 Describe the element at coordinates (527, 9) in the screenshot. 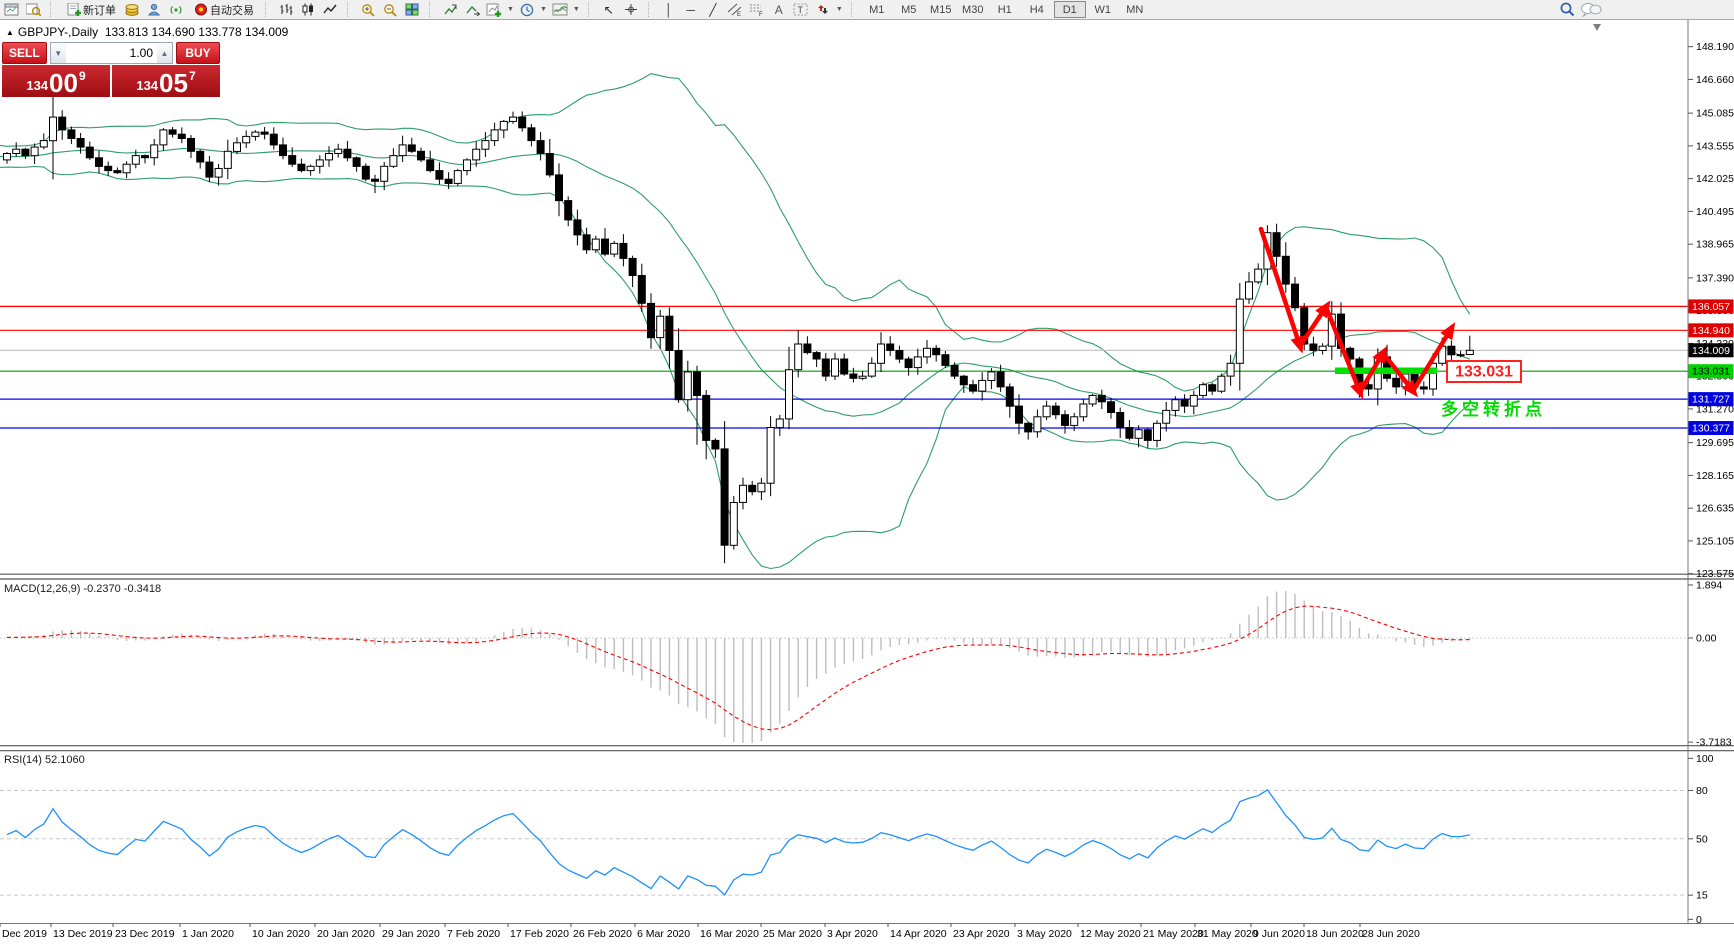

I see `periods-clock-icon` at that location.